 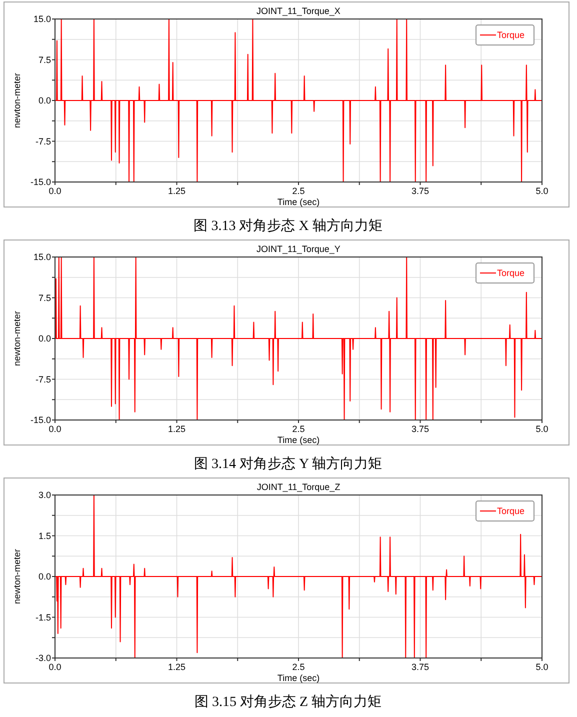 I want to click on chart-title: JOINT_11_Torque_Z, so click(x=298, y=487).